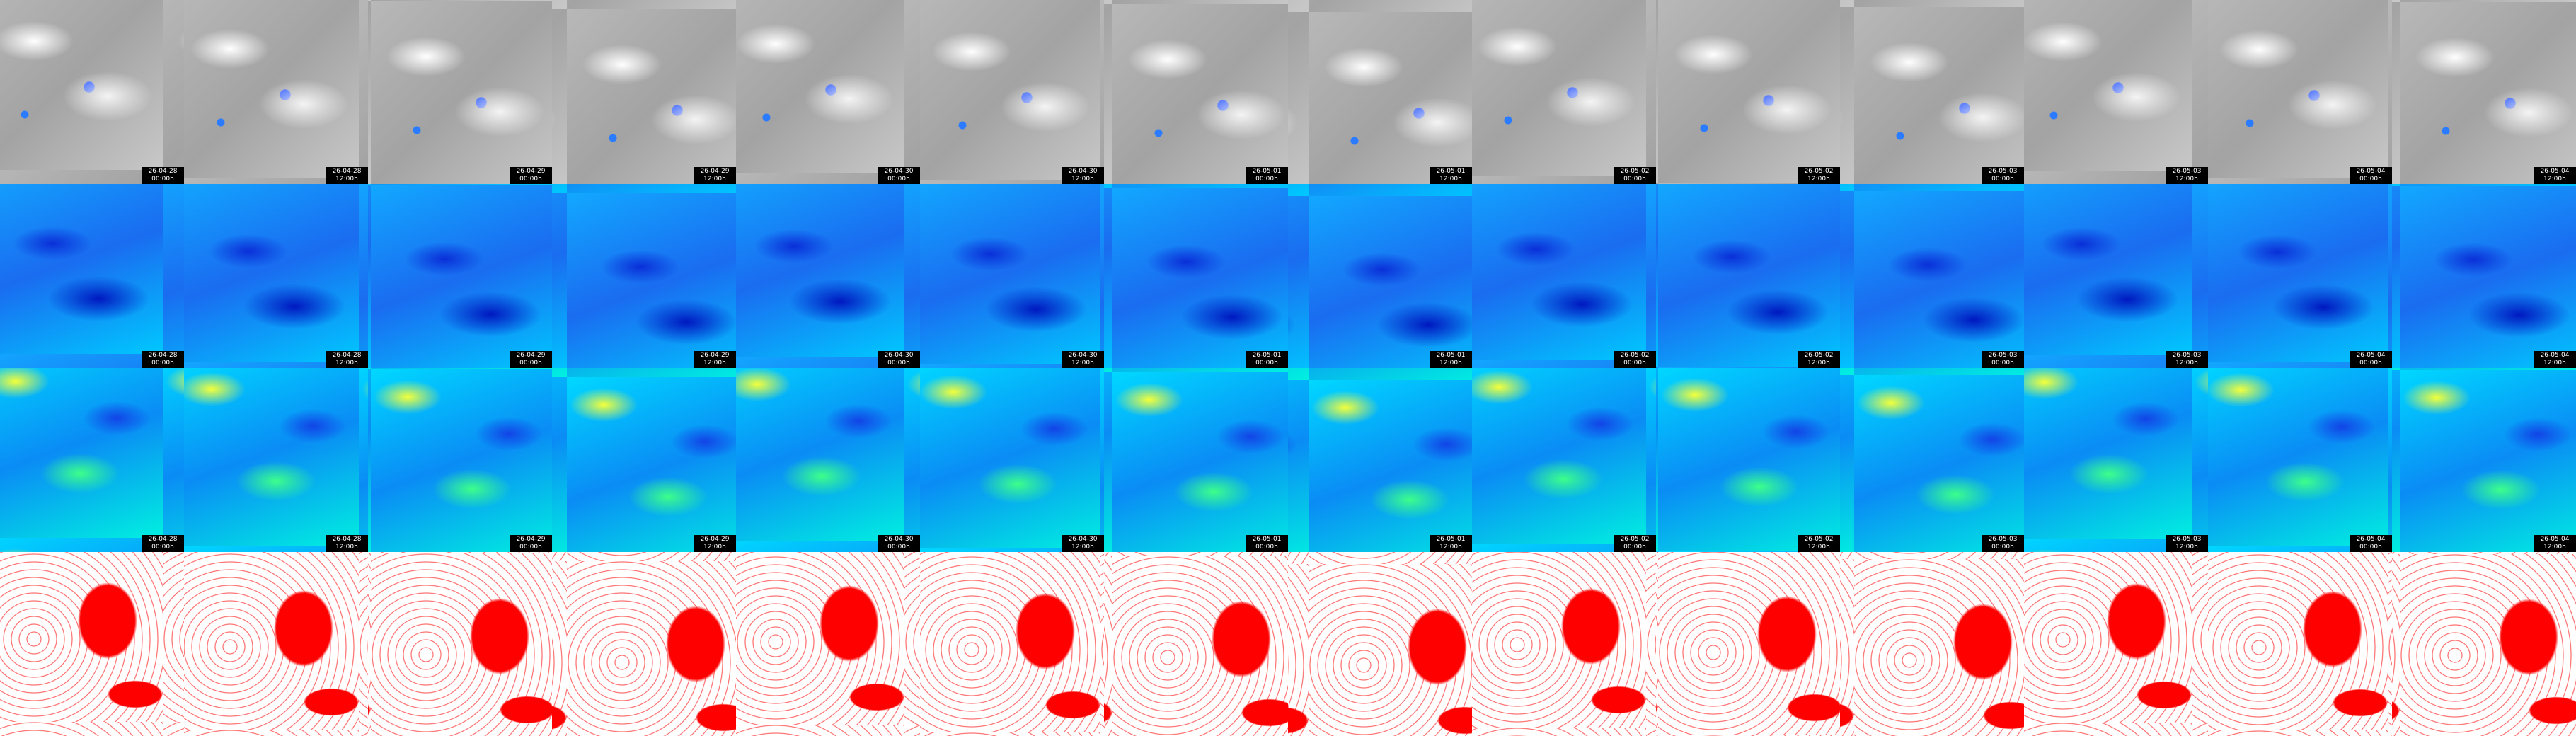  I want to click on map-thumbnail: 26-04-29 00:00h, so click(460, 460).